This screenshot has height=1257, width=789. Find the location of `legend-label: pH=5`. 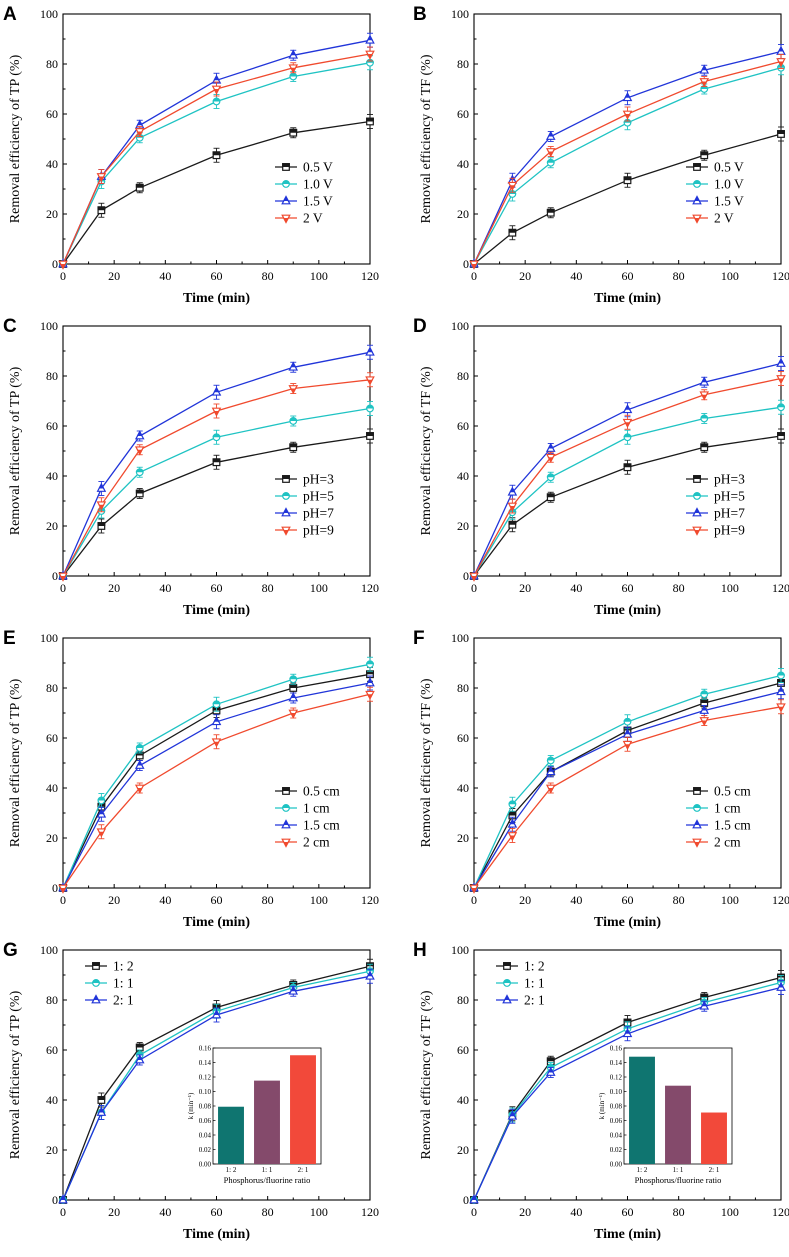

legend-label: pH=5 is located at coordinates (729, 496).